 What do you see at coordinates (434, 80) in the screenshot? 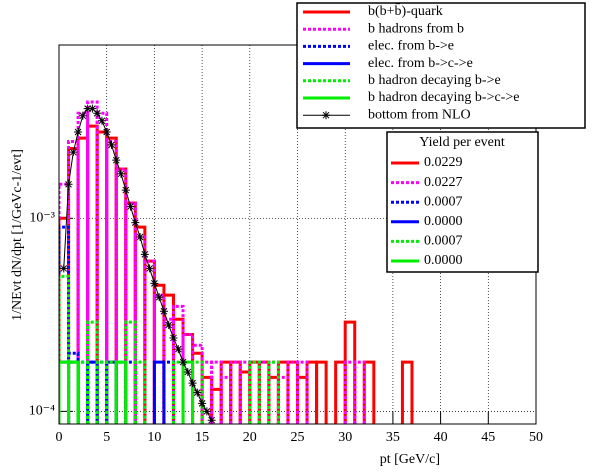
I see `legend-label: b hadron decaying b->e` at bounding box center [434, 80].